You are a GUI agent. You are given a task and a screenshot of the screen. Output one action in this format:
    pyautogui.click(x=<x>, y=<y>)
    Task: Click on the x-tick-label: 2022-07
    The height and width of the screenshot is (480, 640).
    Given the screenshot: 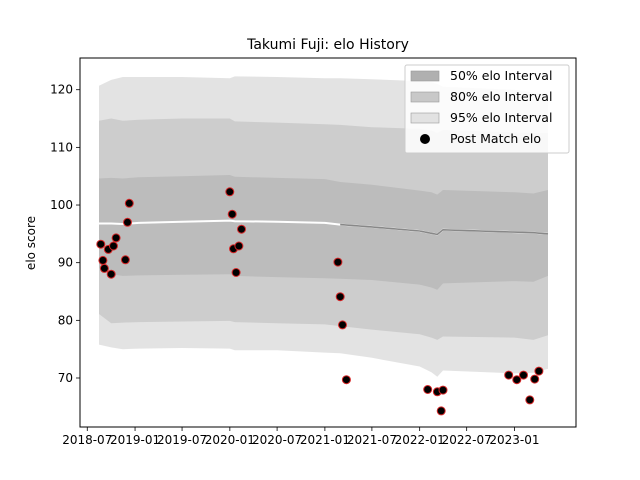 What is the action you would take?
    pyautogui.click(x=467, y=440)
    